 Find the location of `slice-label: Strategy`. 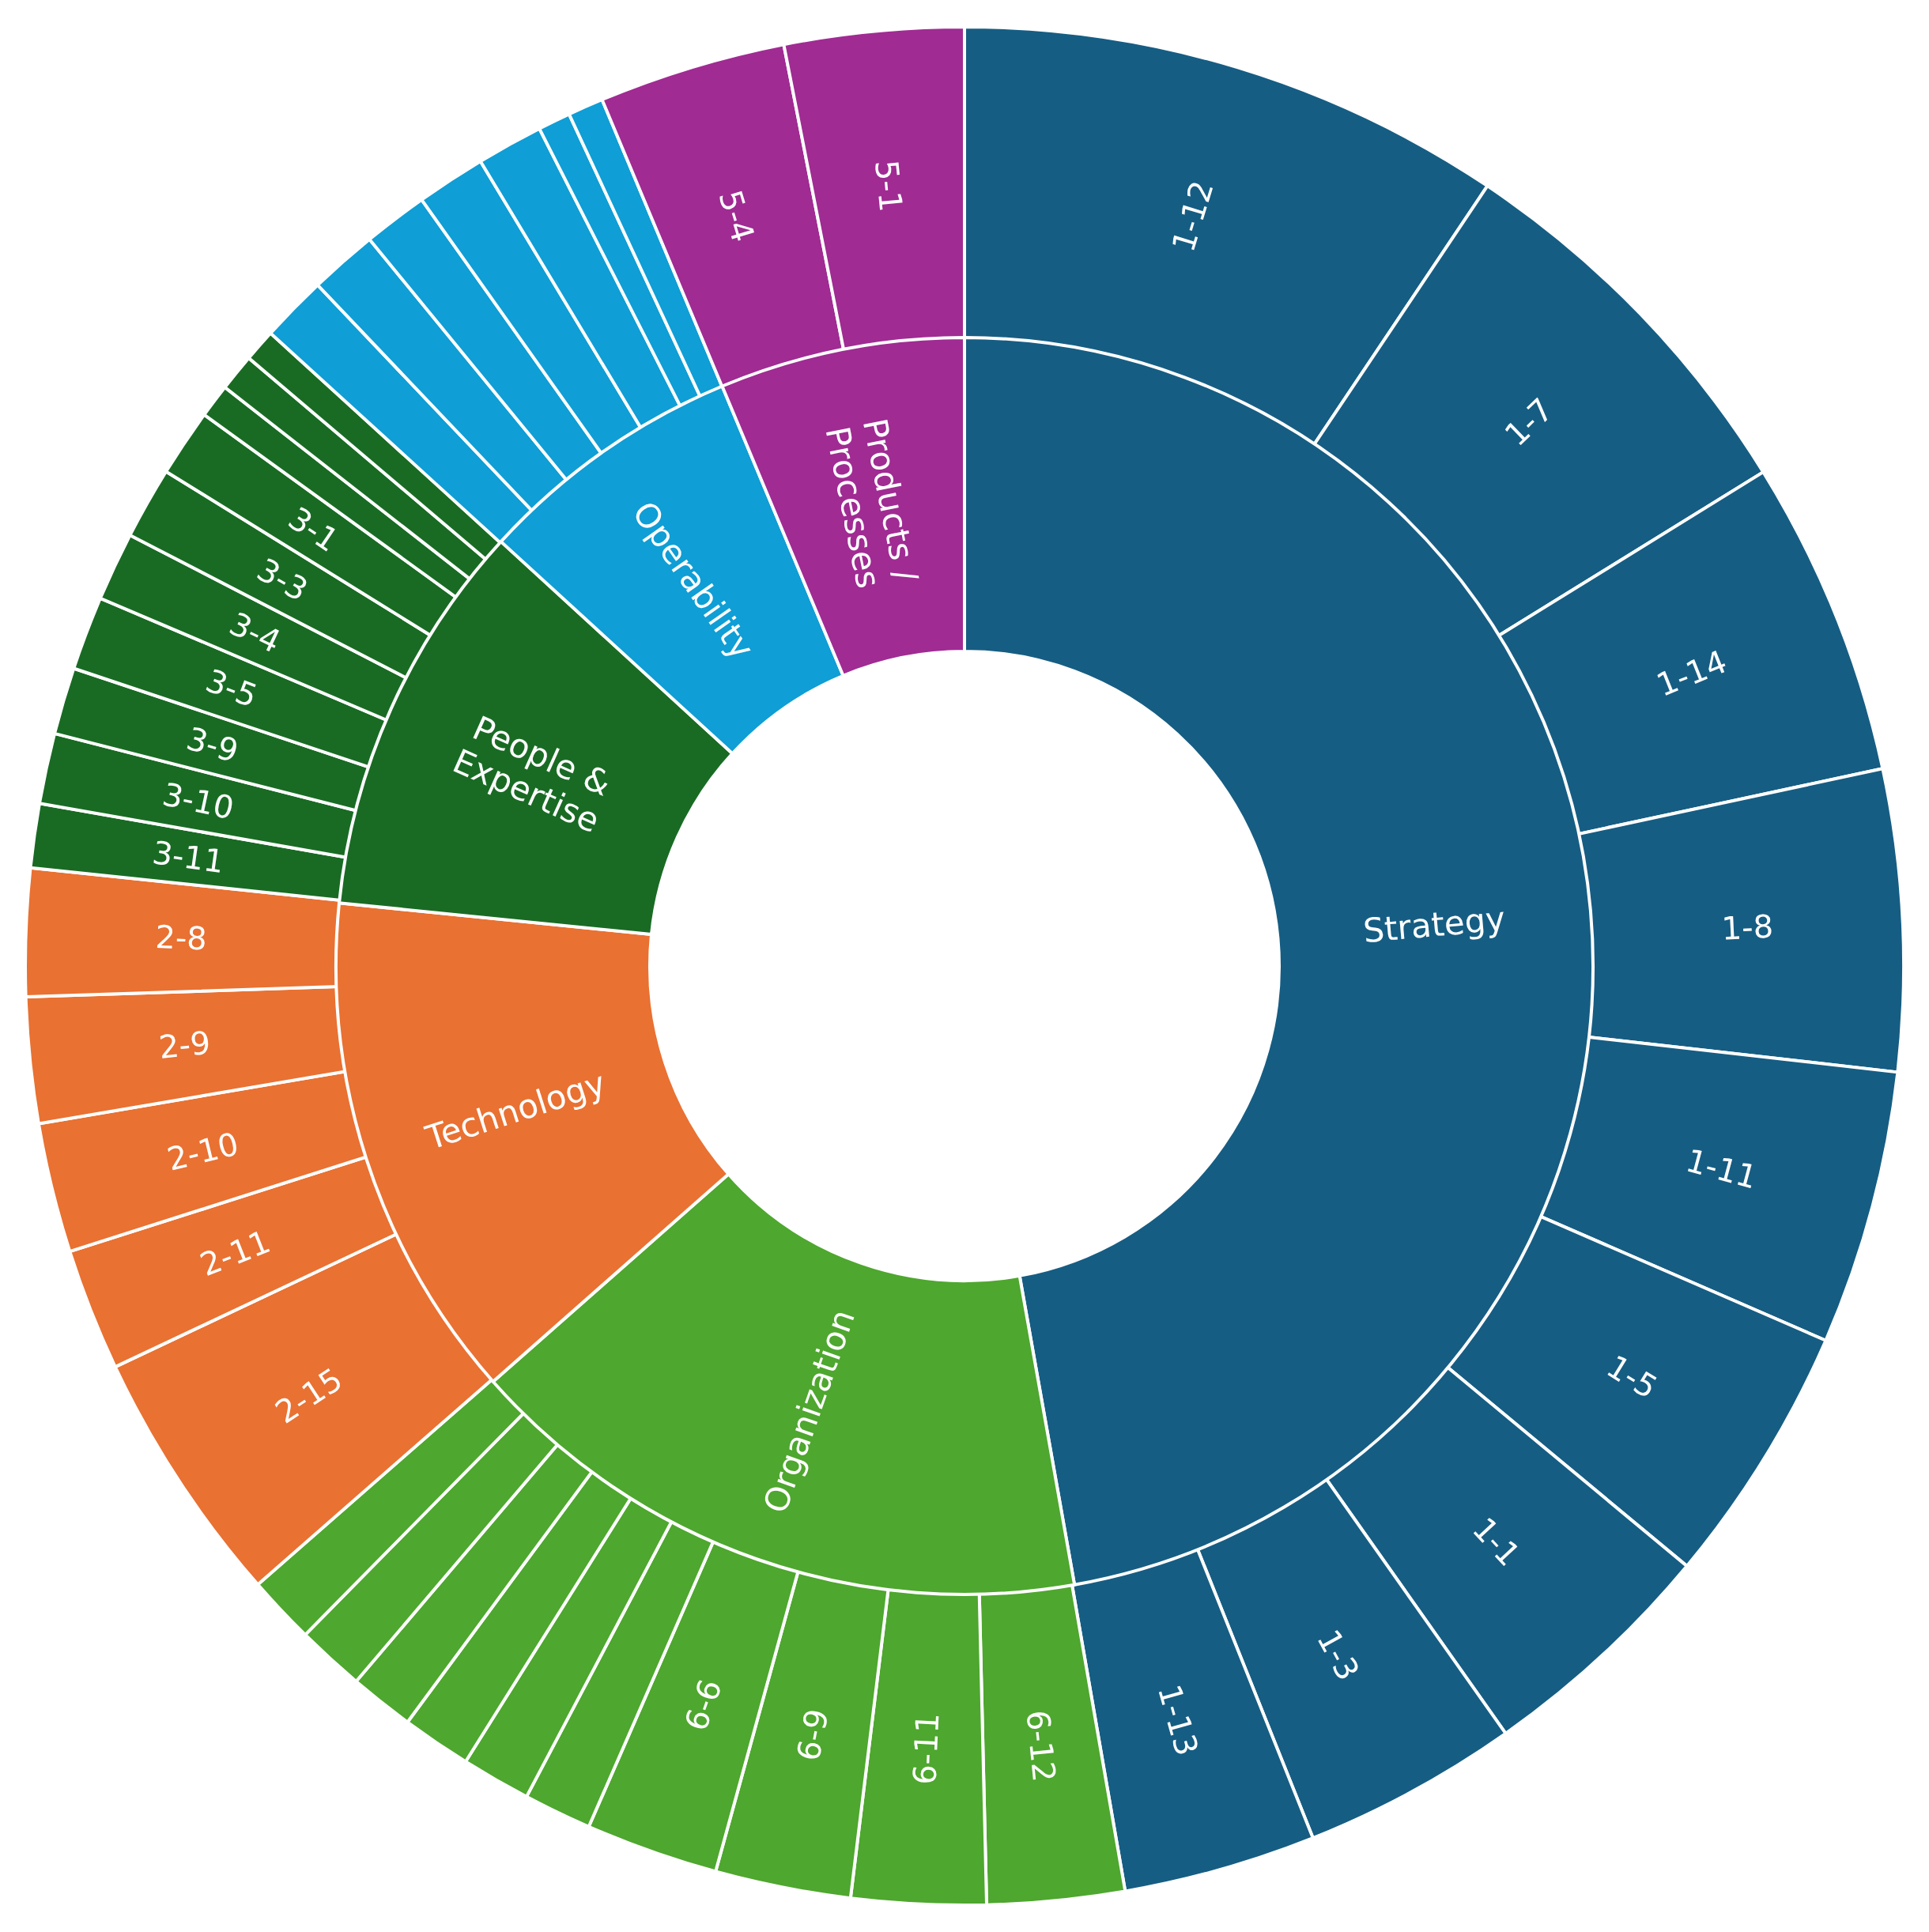

slice-label: Strategy is located at coordinates (1434, 925).